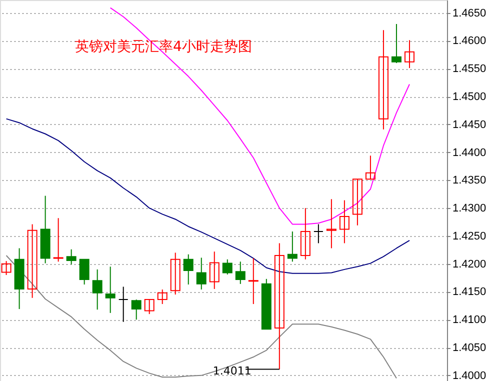  I want to click on y-tick-label: 1.4050, so click(469, 348).